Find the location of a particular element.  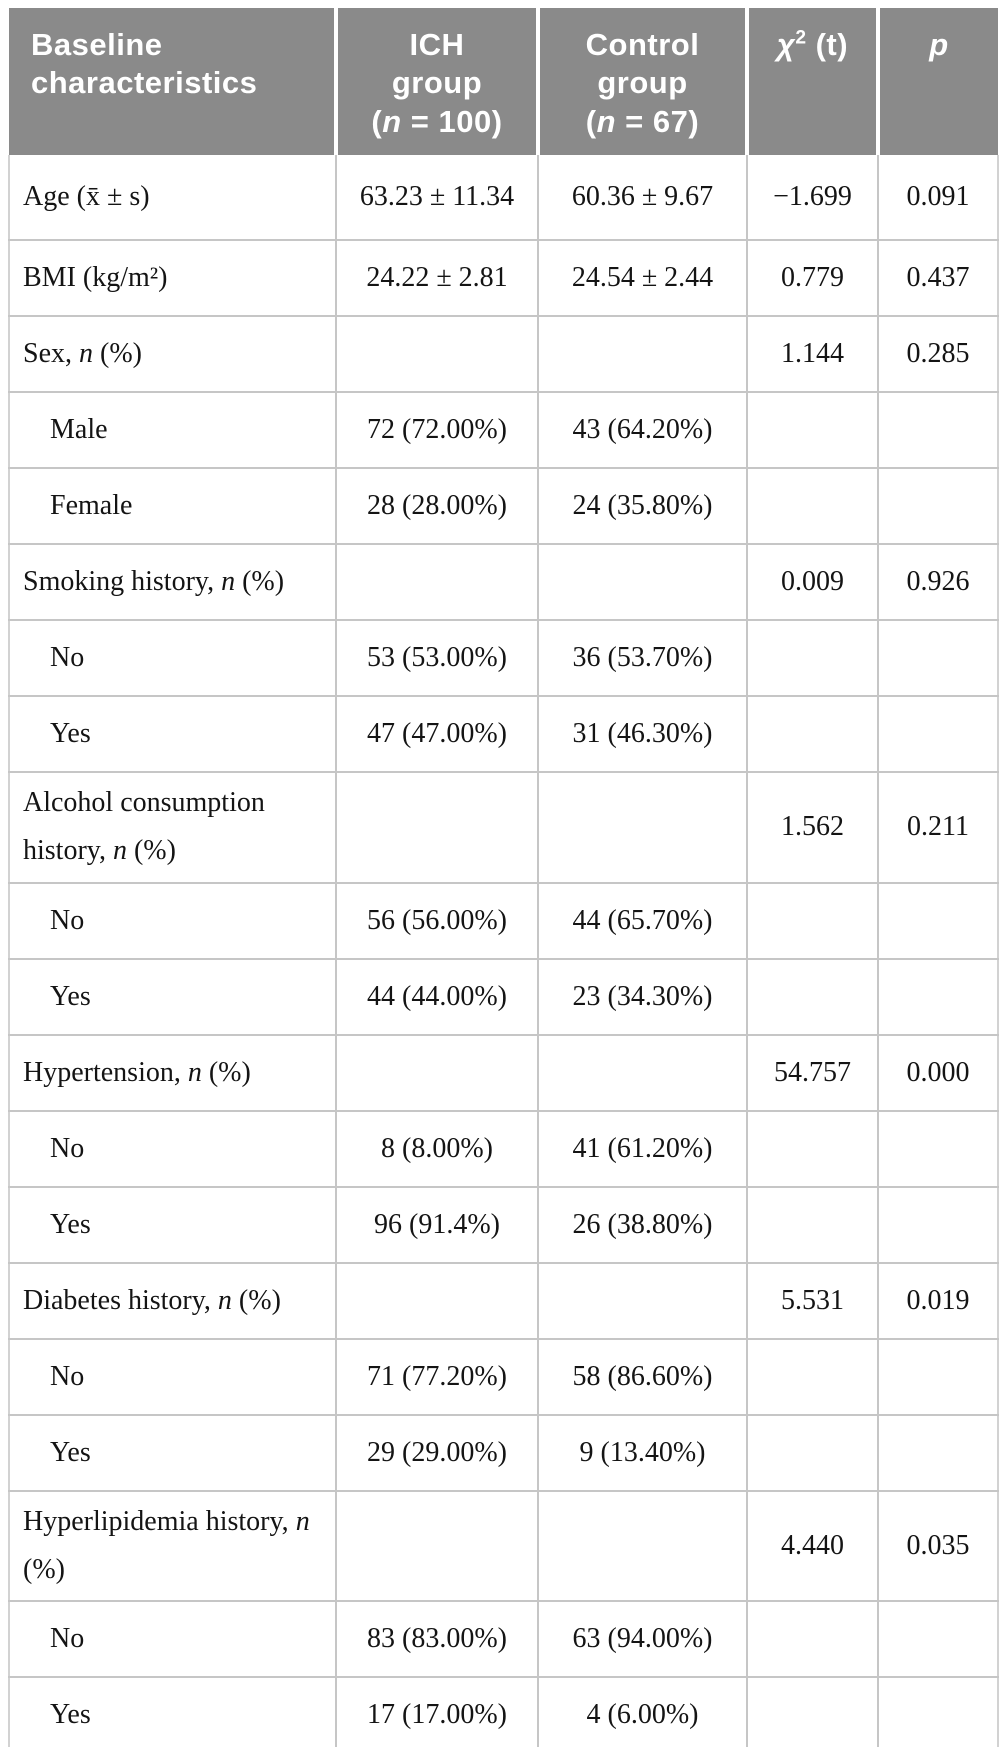

ich-group-value: 72 (72.00%) is located at coordinates (437, 430).